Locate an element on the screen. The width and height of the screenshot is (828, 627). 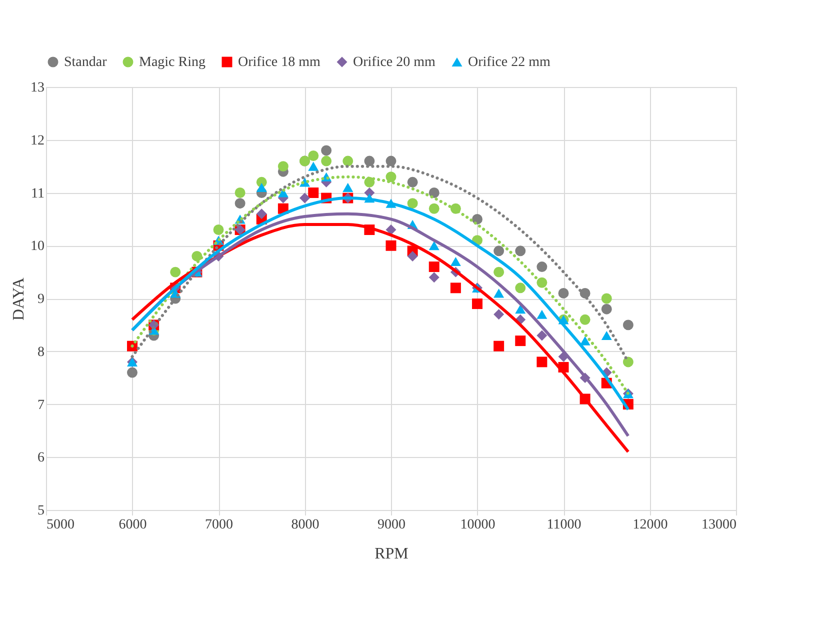
y-tick-label: 5 is located at coordinates (41, 511).